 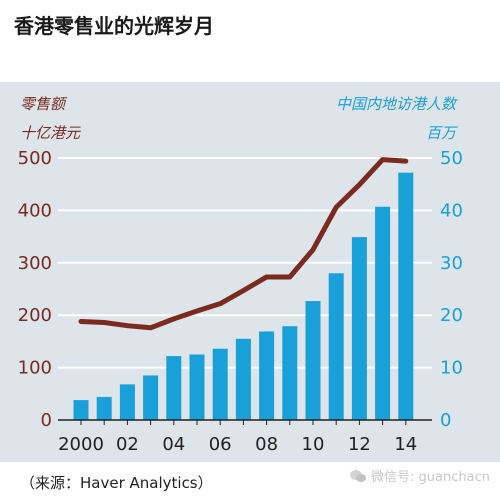 I want to click on y-axis-right-label-line1: 中国内地访港人数, so click(x=395, y=104).